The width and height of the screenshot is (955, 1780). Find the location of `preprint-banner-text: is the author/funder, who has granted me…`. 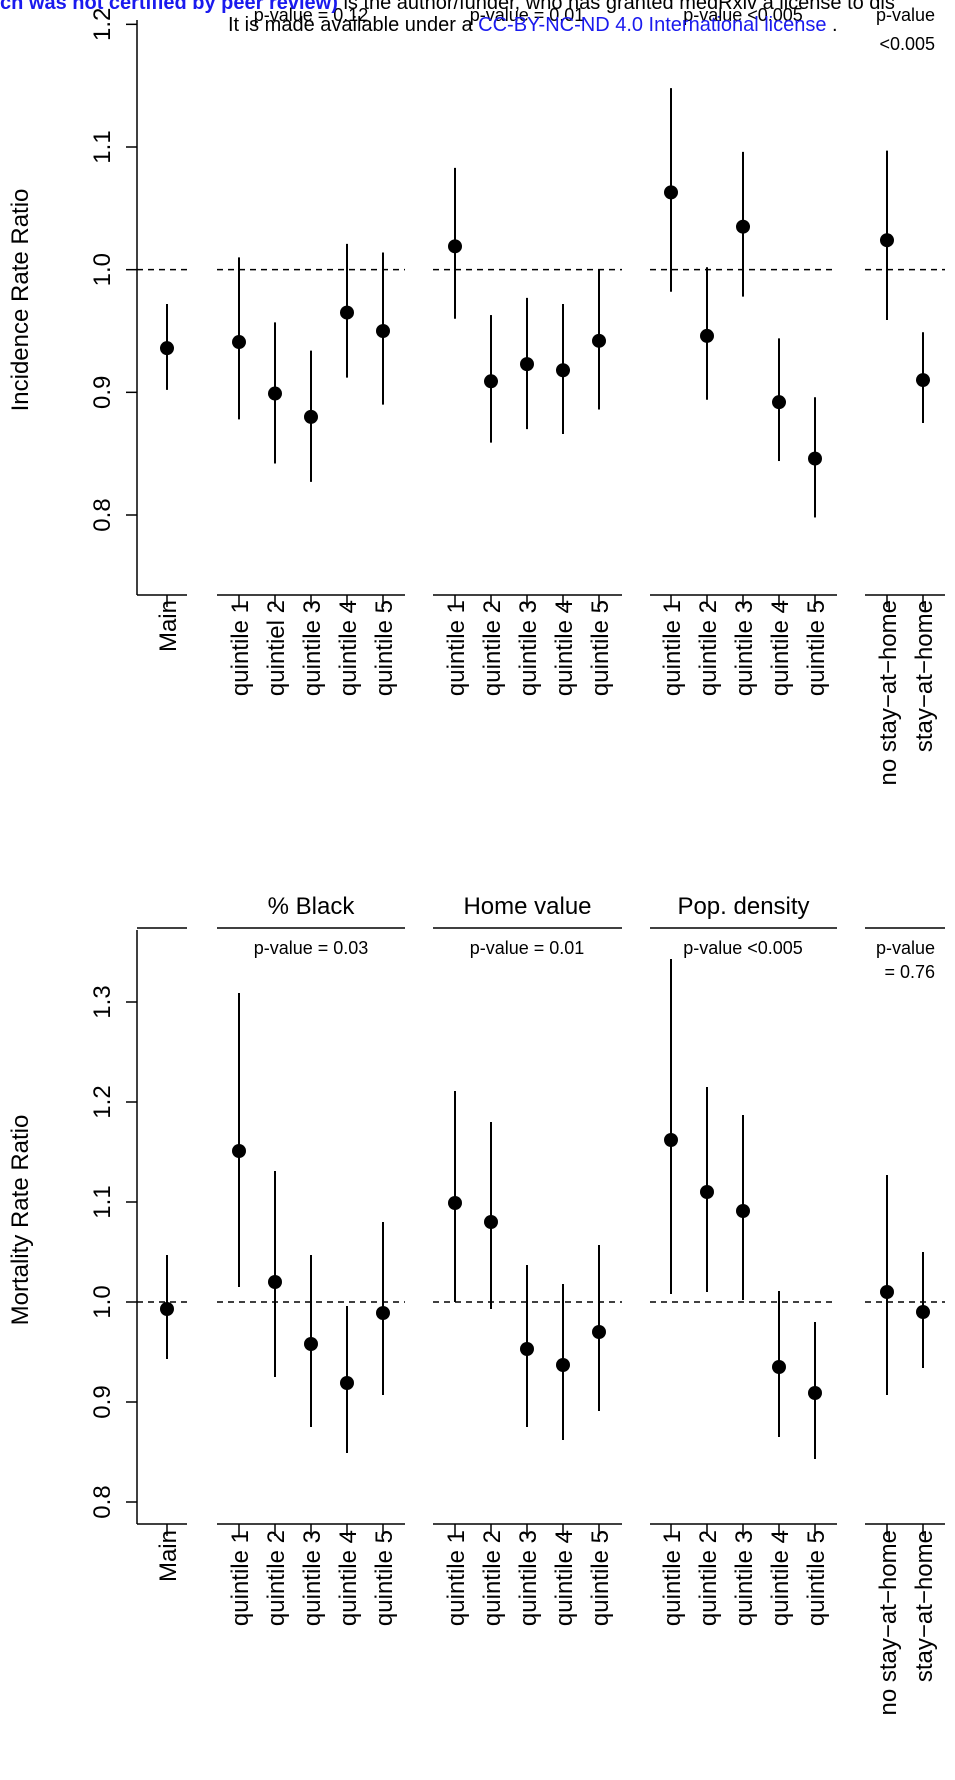

preprint-banner-text: is the author/funder, who has granted me… is located at coordinates (616, 7).